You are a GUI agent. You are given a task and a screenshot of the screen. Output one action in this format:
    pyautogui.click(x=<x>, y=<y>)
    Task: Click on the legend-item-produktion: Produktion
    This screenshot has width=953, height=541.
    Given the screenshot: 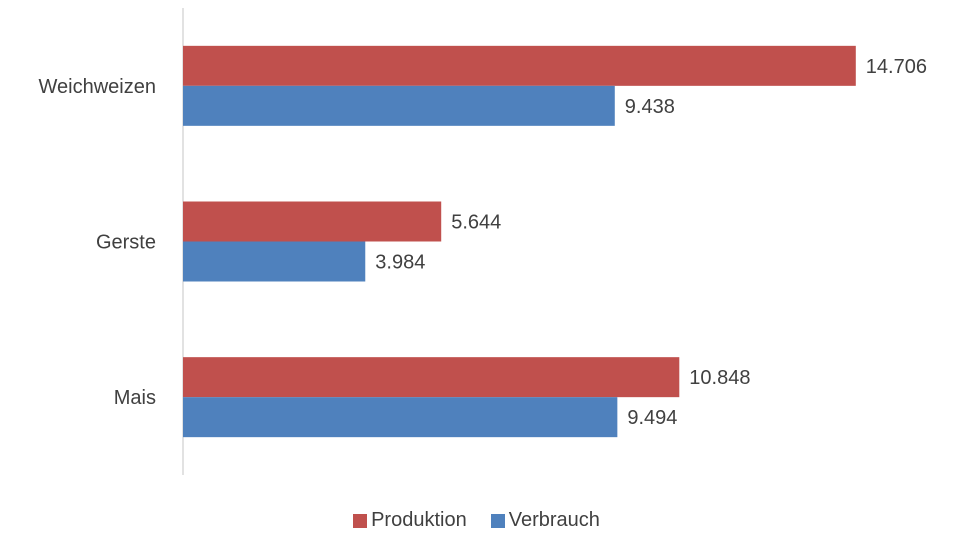 What is the action you would take?
    pyautogui.click(x=410, y=520)
    